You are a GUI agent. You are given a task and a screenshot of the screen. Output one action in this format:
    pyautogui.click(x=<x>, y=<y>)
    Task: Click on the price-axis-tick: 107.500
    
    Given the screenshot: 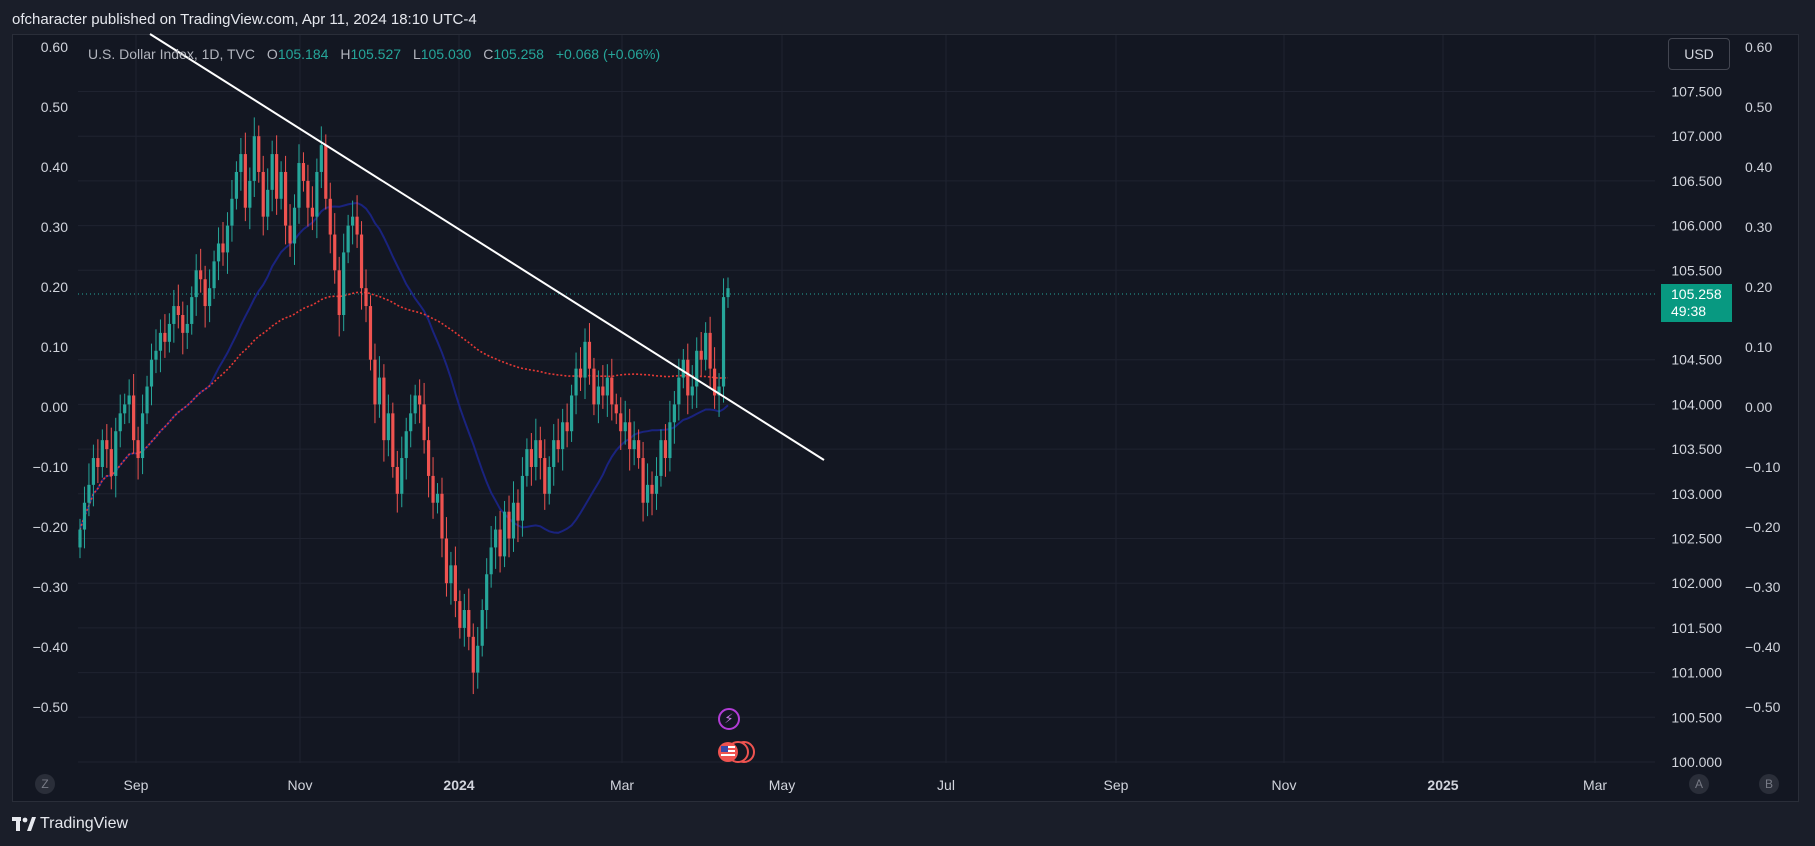 What is the action you would take?
    pyautogui.click(x=1696, y=92)
    